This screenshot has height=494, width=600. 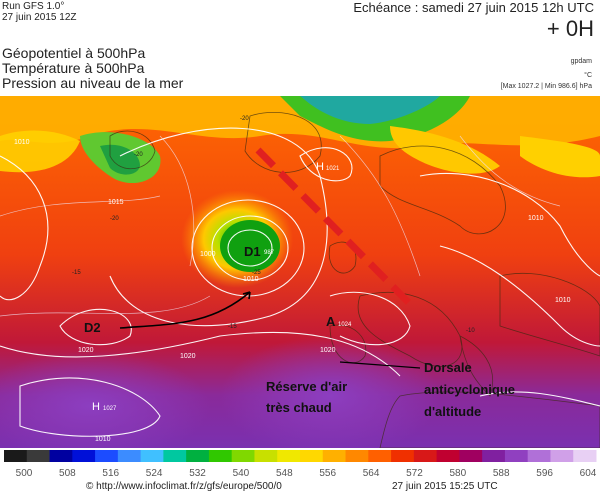 What do you see at coordinates (546, 86) in the screenshot?
I see `max-min-label: [Max 1027.2 | Min 986.6] hPa` at bounding box center [546, 86].